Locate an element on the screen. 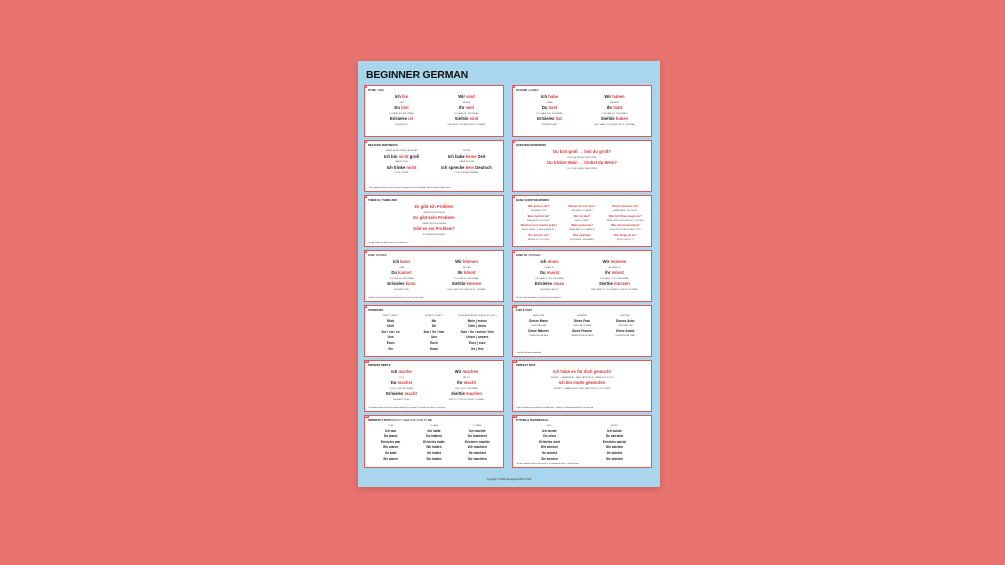 The image size is (1005, 565). card-number: 12 is located at coordinates (515, 361).